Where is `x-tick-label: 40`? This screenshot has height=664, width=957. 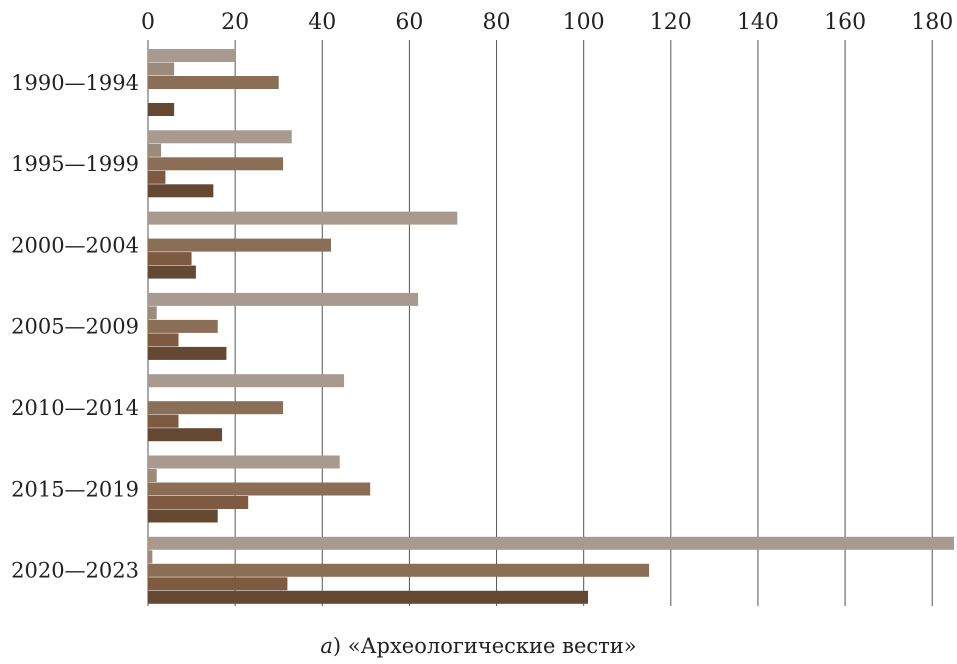
x-tick-label: 40 is located at coordinates (322, 22).